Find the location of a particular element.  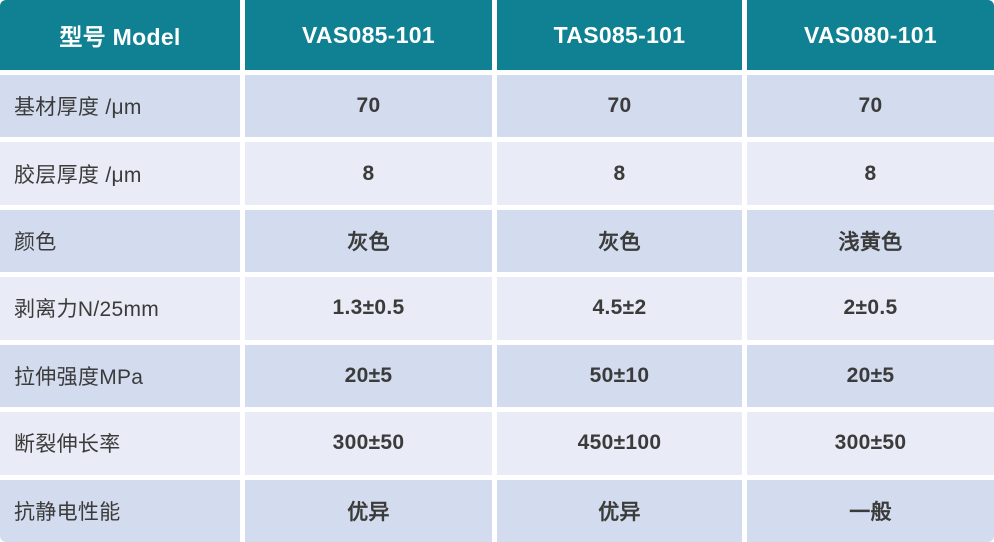

header-cell-model: 型号 Model is located at coordinates (120, 35).